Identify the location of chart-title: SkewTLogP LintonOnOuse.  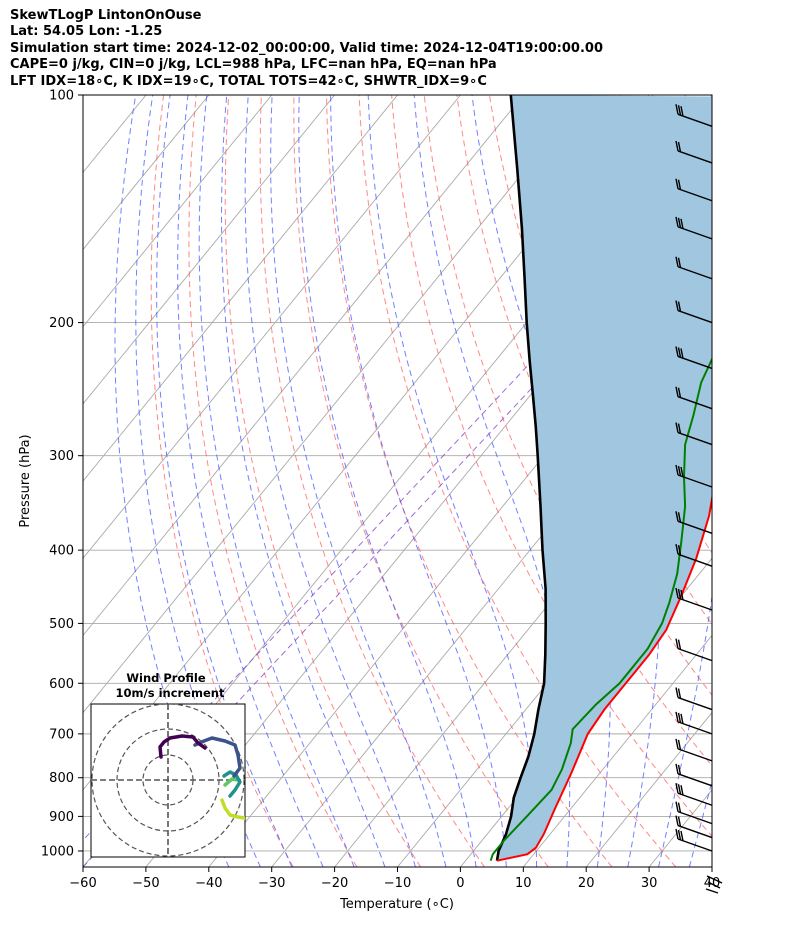
(106, 15).